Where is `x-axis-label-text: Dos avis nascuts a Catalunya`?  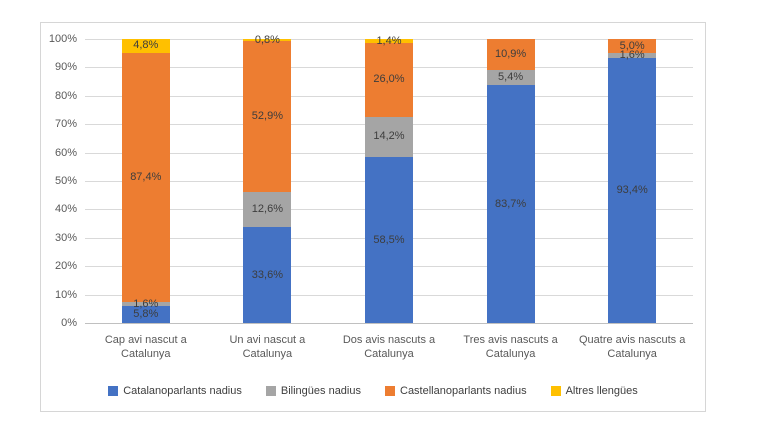
x-axis-label-text: Dos avis nascuts a Catalunya is located at coordinates (389, 347).